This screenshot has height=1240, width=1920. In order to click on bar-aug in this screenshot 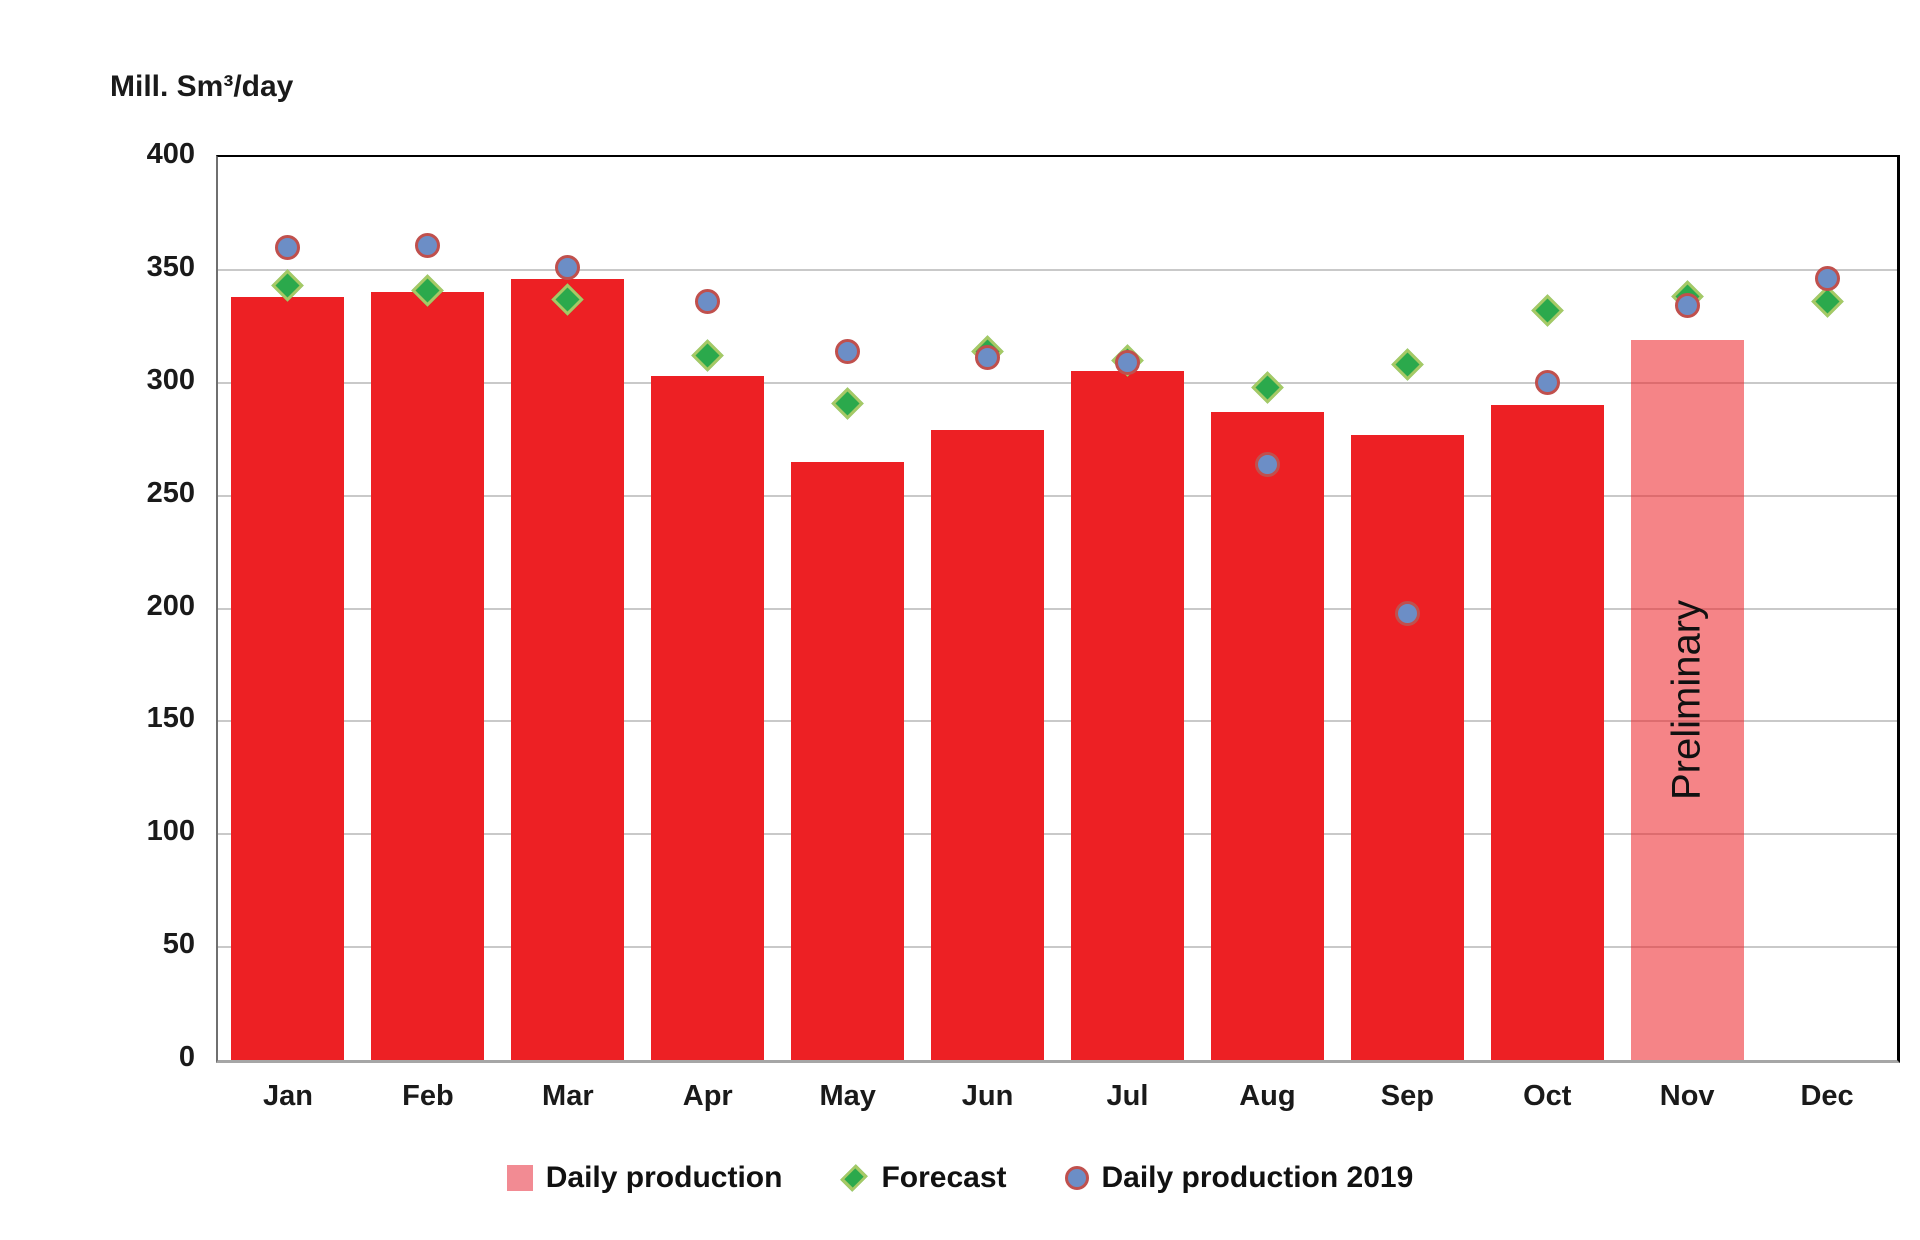, I will do `click(1267, 736)`.